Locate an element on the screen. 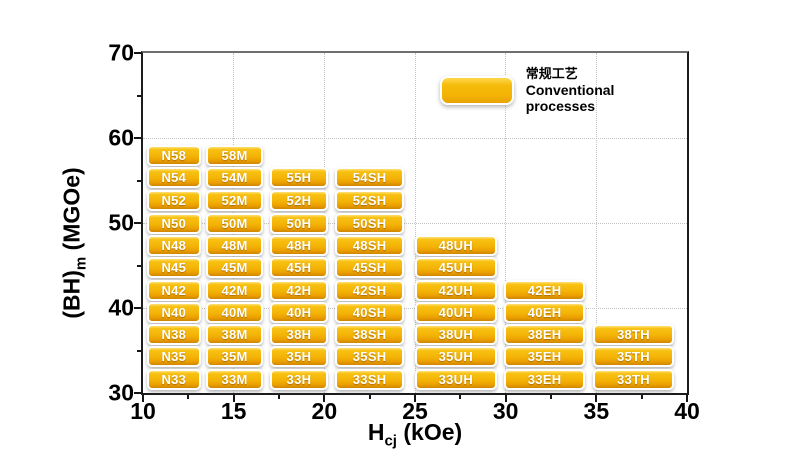 Image resolution: width=800 pixels, height=476 pixels. legend-label-zh: 常规工艺 is located at coordinates (551, 73).